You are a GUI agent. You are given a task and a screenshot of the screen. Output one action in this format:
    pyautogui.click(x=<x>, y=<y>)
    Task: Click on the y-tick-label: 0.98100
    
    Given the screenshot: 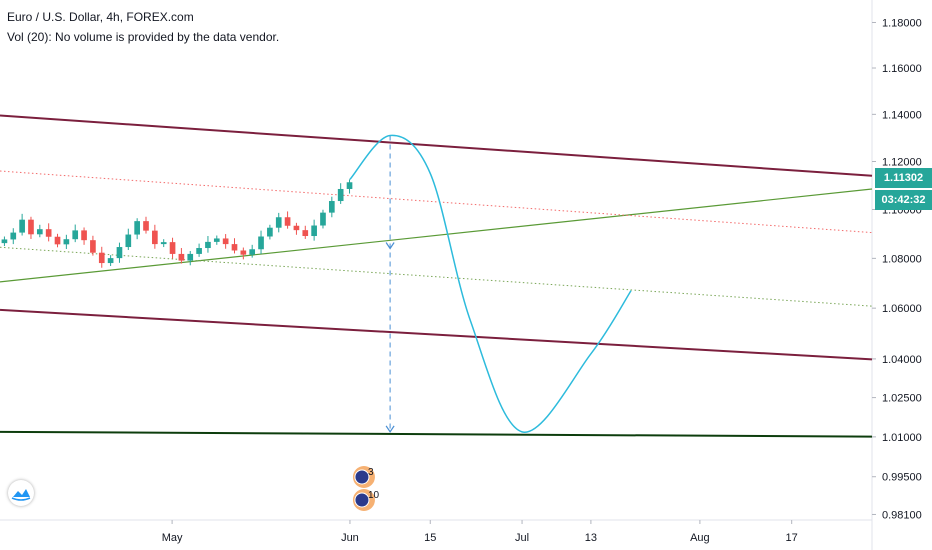 What is the action you would take?
    pyautogui.click(x=902, y=515)
    